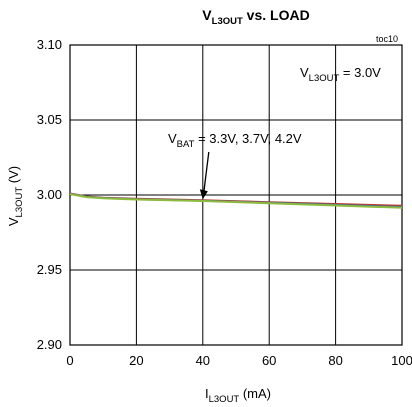 The height and width of the screenshot is (407, 412). I want to click on x-tick-label: 100, so click(401, 360).